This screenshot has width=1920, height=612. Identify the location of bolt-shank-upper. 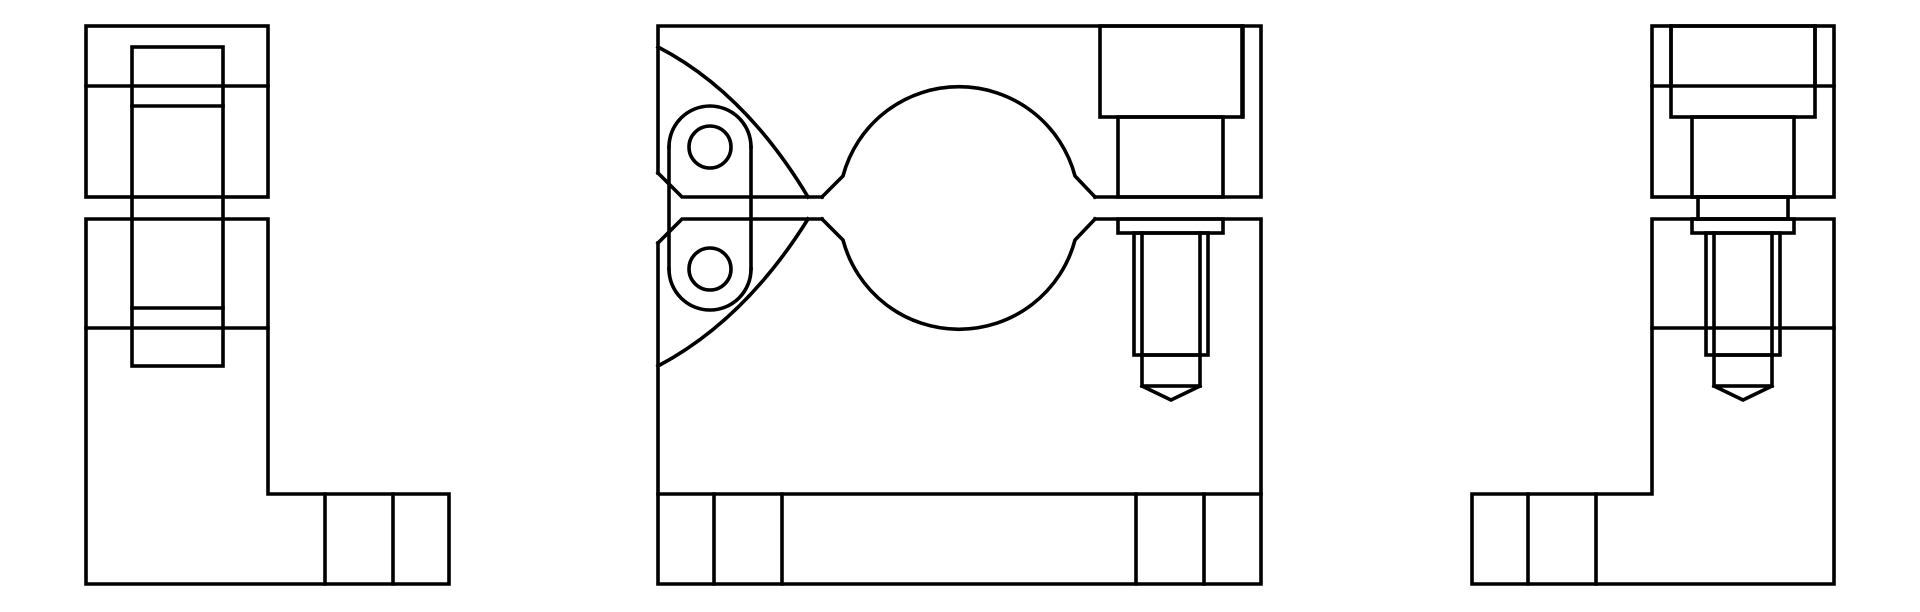
(1170, 157).